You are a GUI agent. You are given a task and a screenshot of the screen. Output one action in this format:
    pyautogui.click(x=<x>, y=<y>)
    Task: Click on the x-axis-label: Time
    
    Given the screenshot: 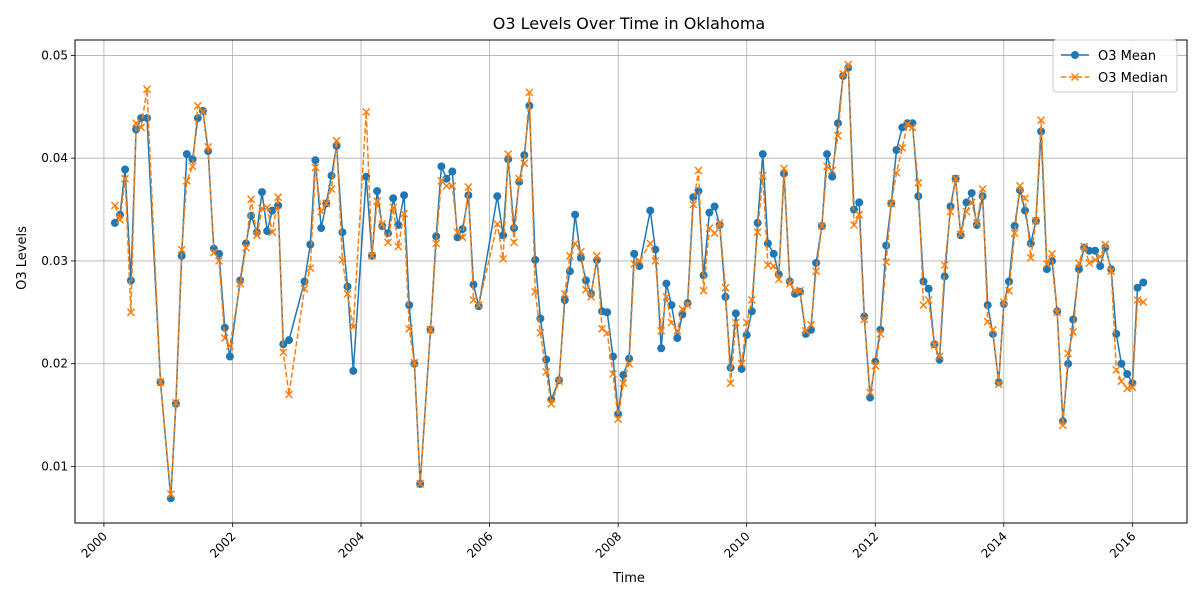 What is the action you would take?
    pyautogui.click(x=628, y=578)
    